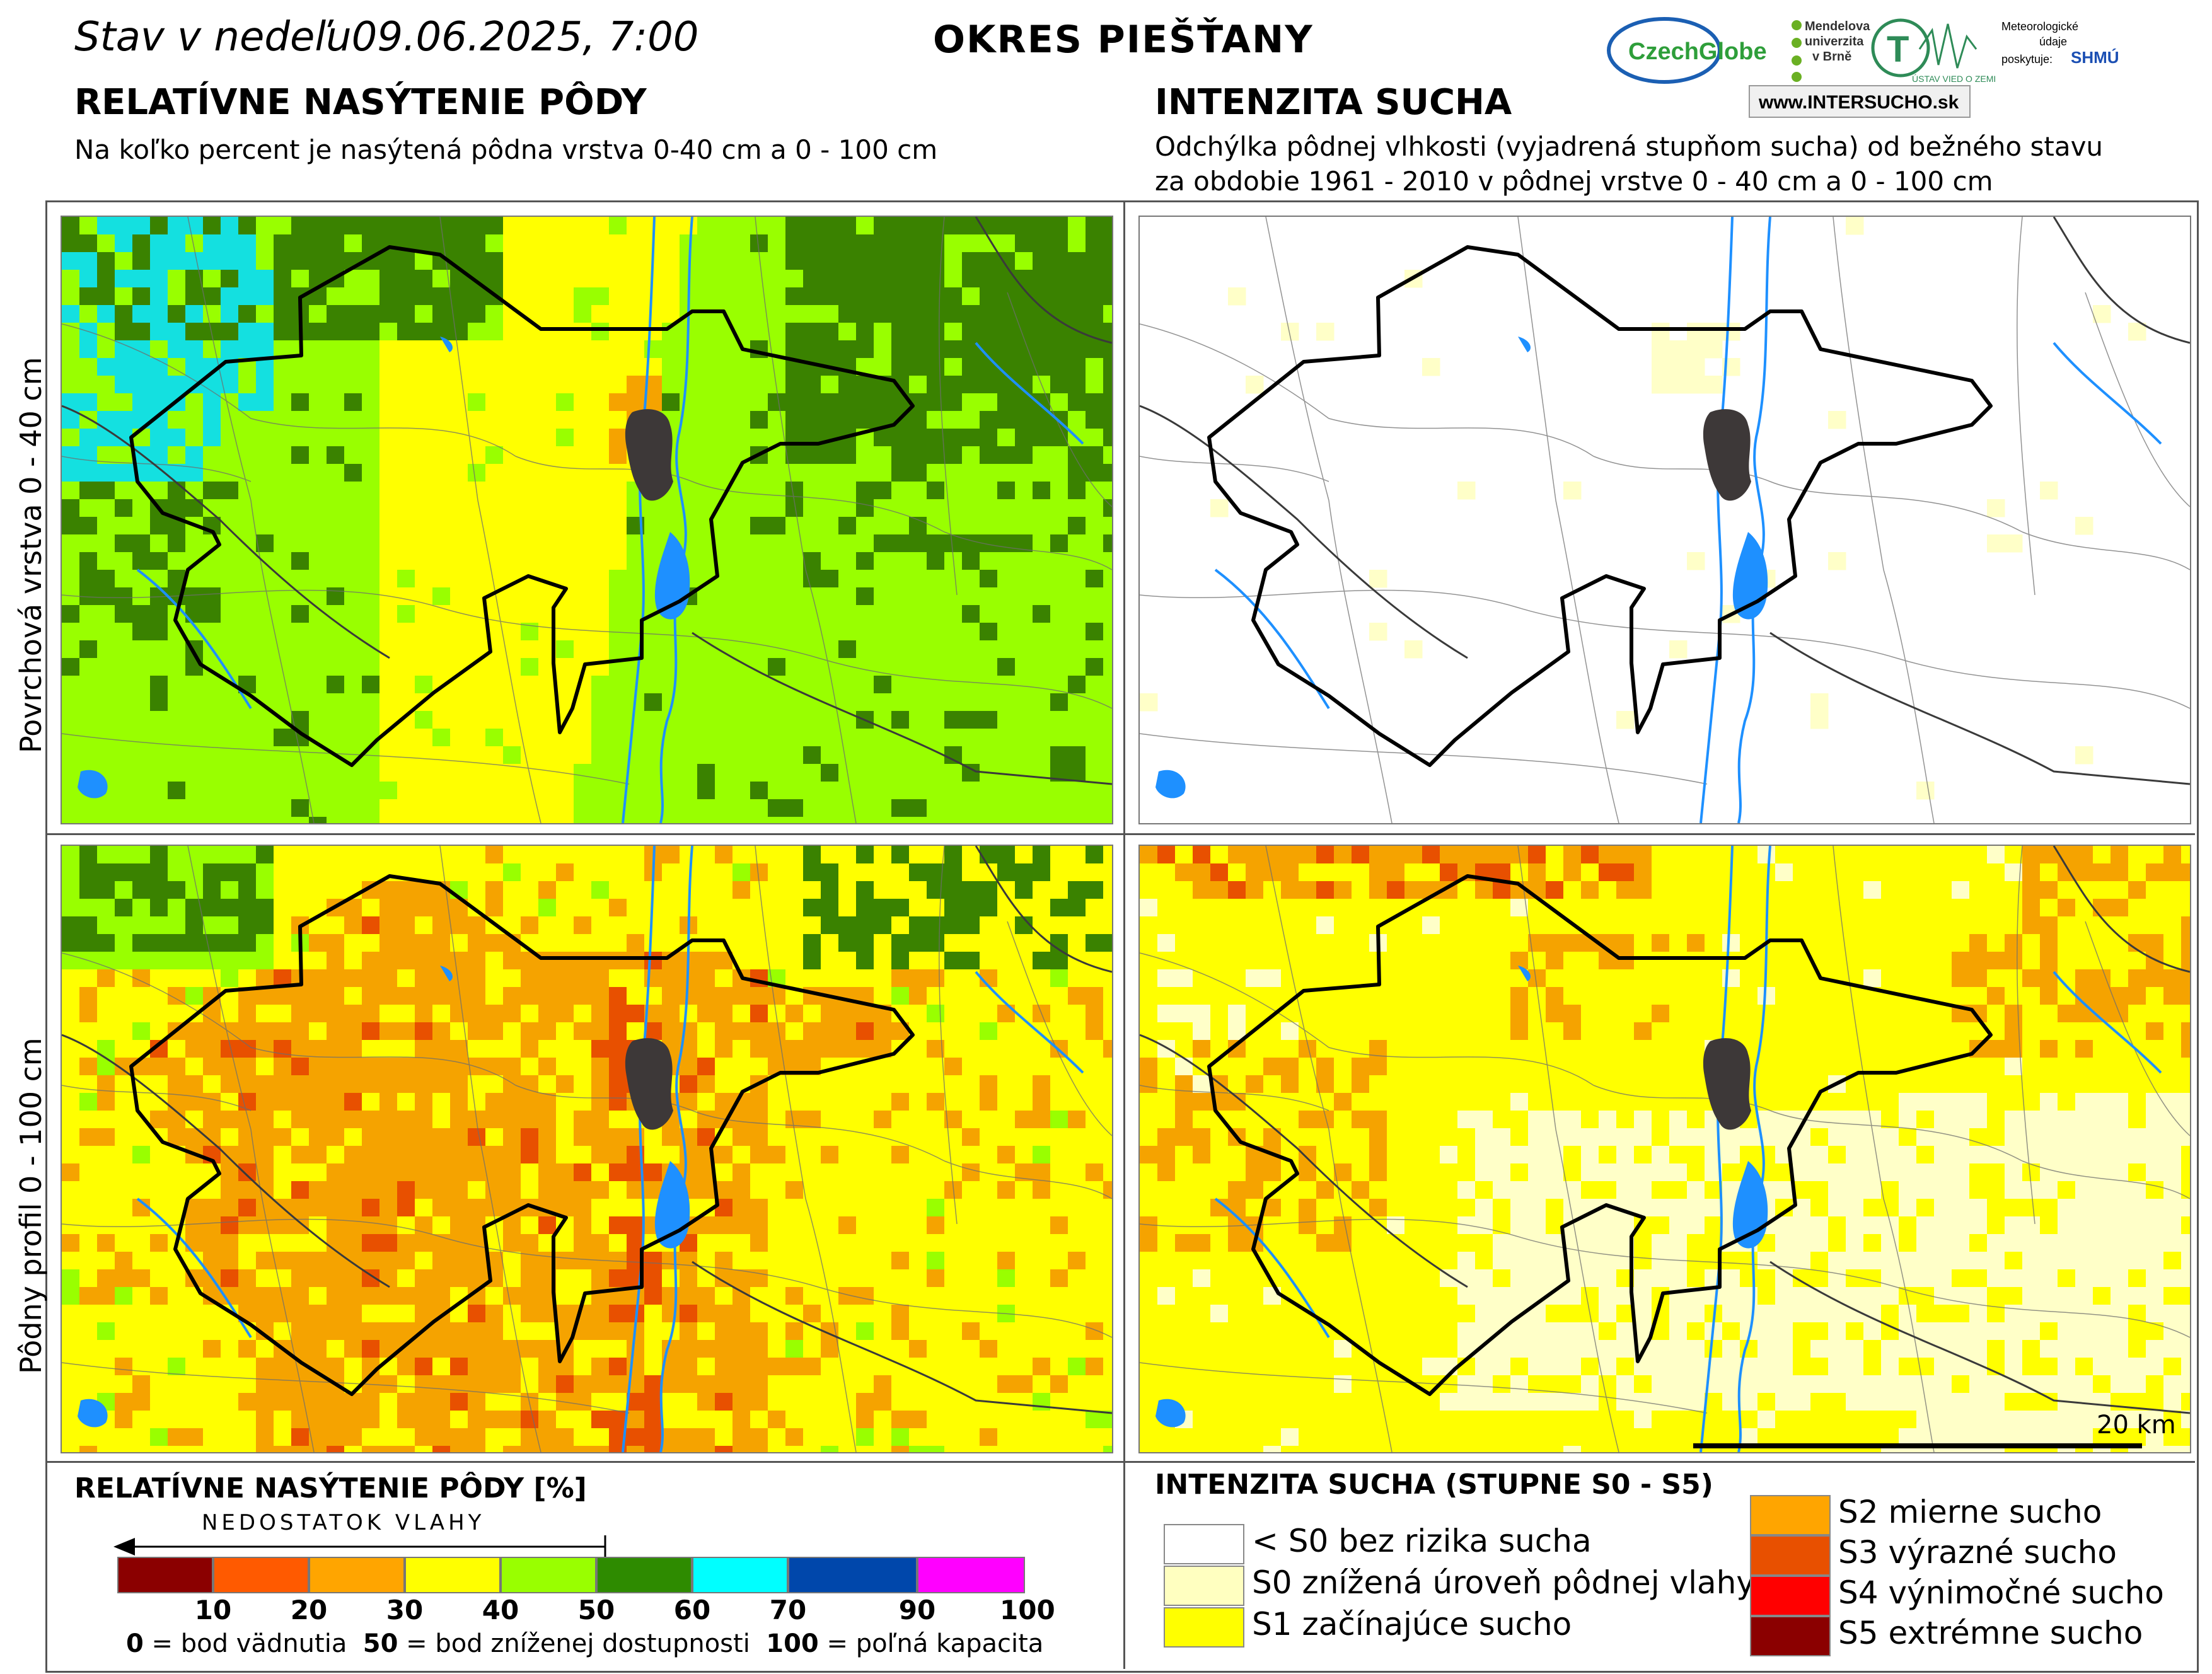 The height and width of the screenshot is (1674, 2212). Describe the element at coordinates (1750, 576) in the screenshot. I see `lake-sleza-zeny` at that location.